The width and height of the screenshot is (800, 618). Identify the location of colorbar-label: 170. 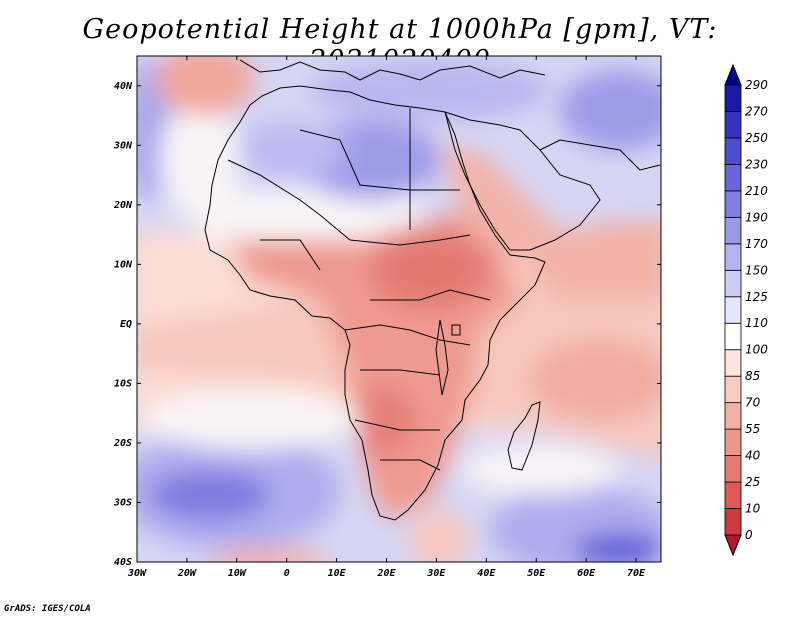
(756, 244).